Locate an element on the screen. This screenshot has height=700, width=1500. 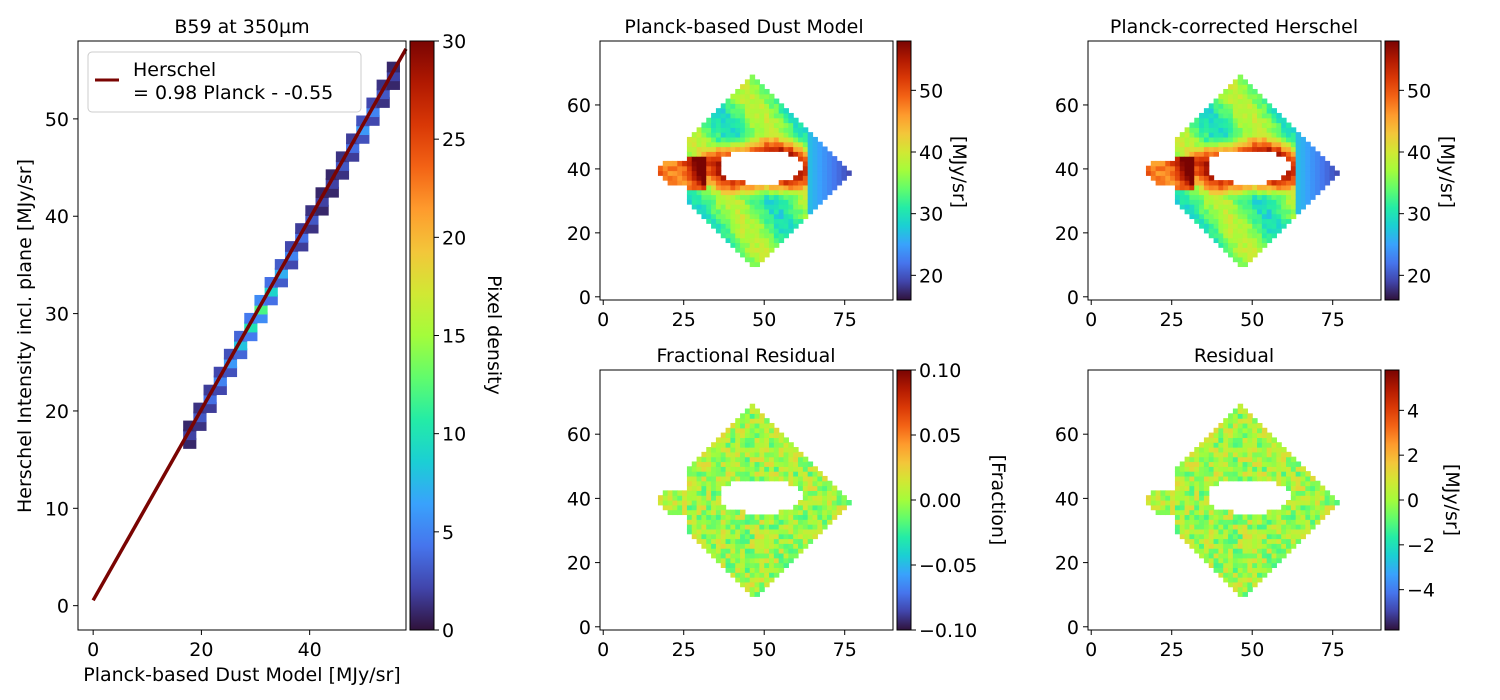
density-cell is located at coordinates (342, 174).